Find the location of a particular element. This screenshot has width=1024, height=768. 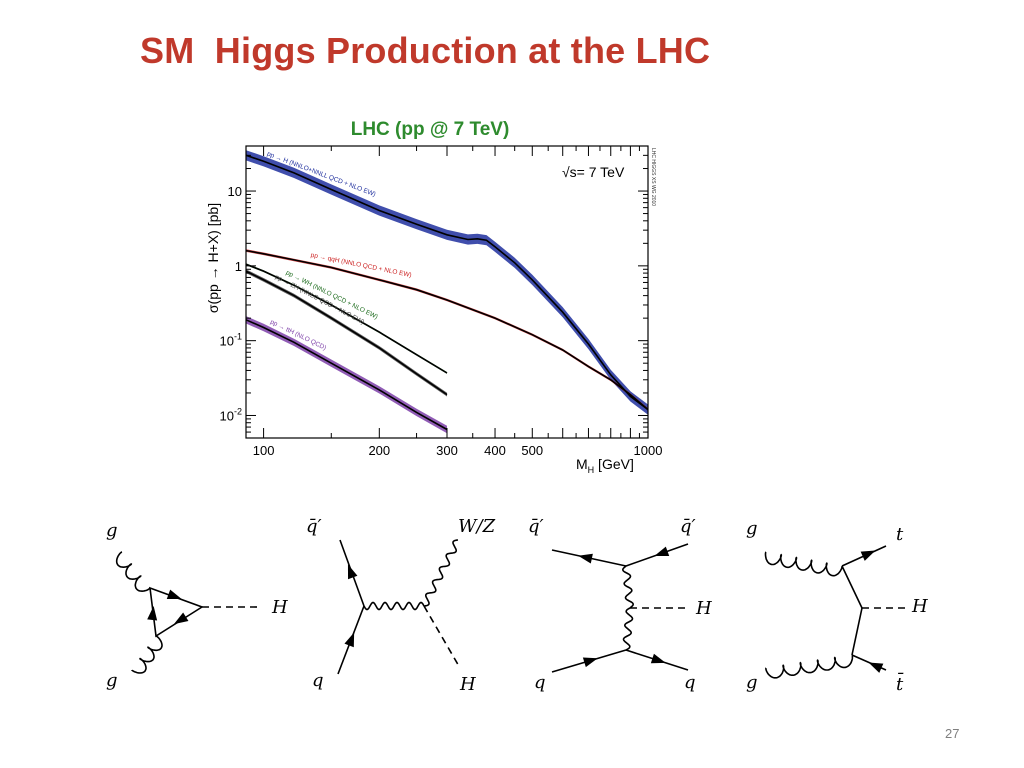

tth-higgs-label: H is located at coordinates (919, 606).